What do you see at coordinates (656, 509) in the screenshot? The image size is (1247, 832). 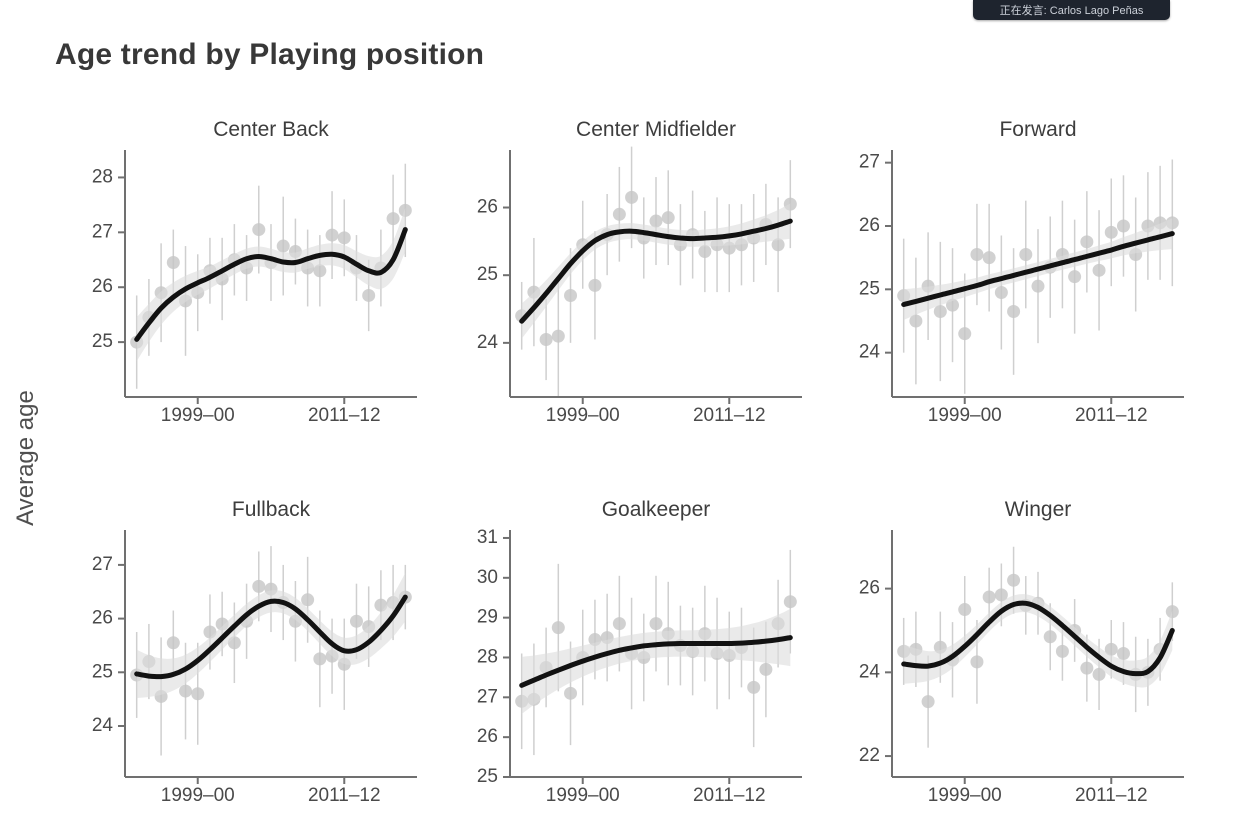 I see `facet-title: Goalkeeper` at bounding box center [656, 509].